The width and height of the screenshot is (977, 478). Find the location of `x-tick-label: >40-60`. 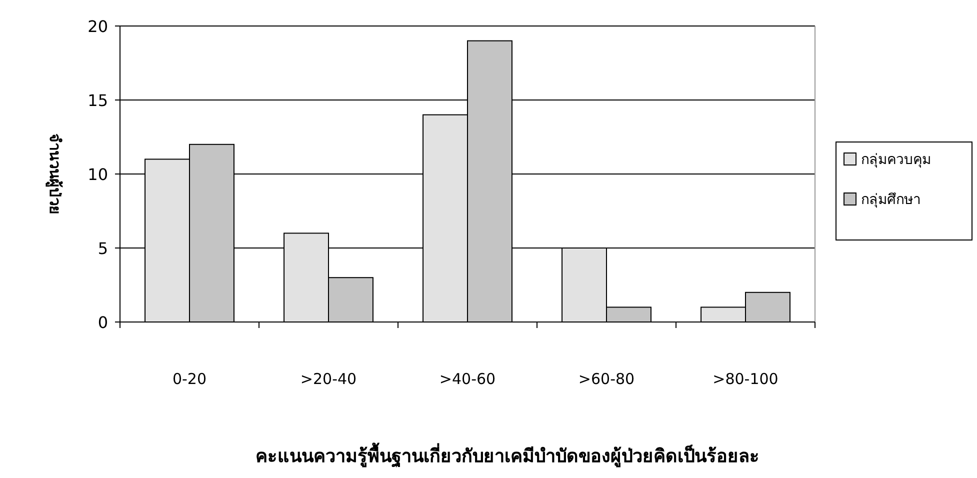

x-tick-label: >40-60 is located at coordinates (467, 379).